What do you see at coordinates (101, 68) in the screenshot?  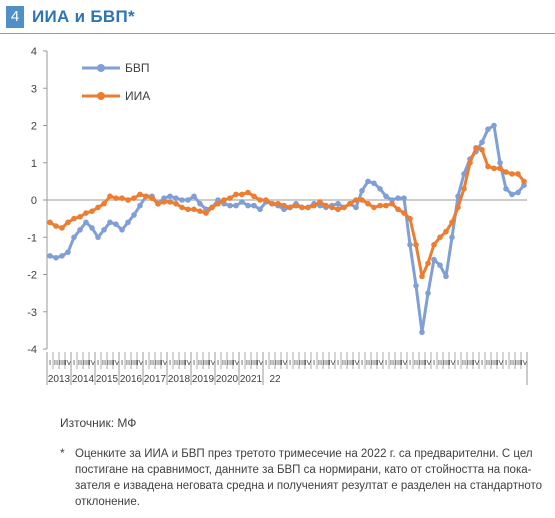 I see `legend-marker-gdp` at bounding box center [101, 68].